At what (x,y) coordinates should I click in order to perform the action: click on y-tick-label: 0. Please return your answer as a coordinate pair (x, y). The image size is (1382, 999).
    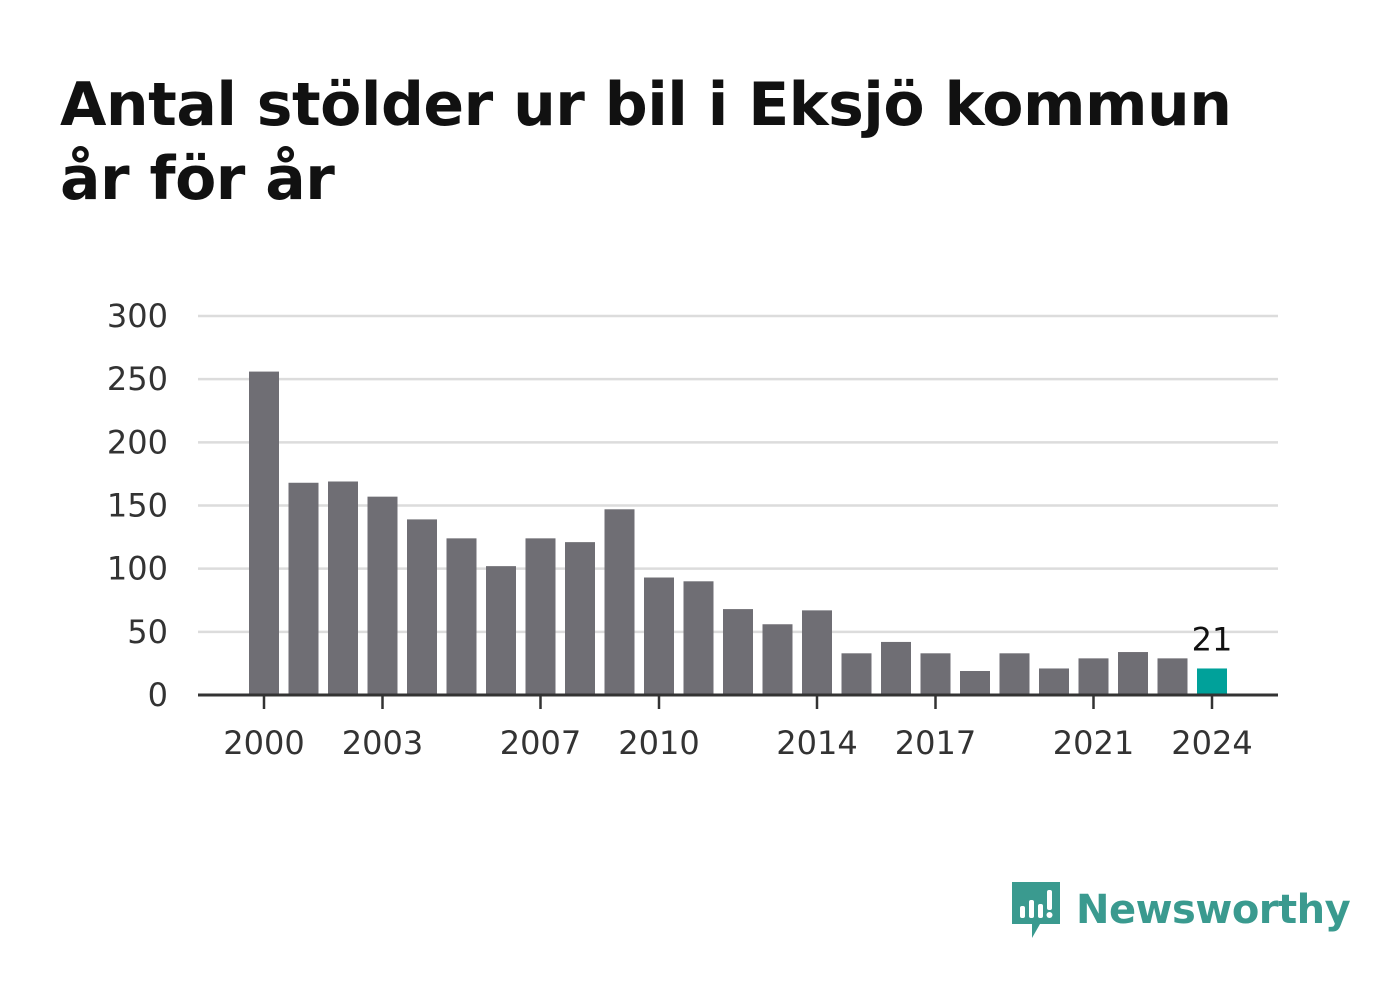
    Looking at the image, I should click on (158, 695).